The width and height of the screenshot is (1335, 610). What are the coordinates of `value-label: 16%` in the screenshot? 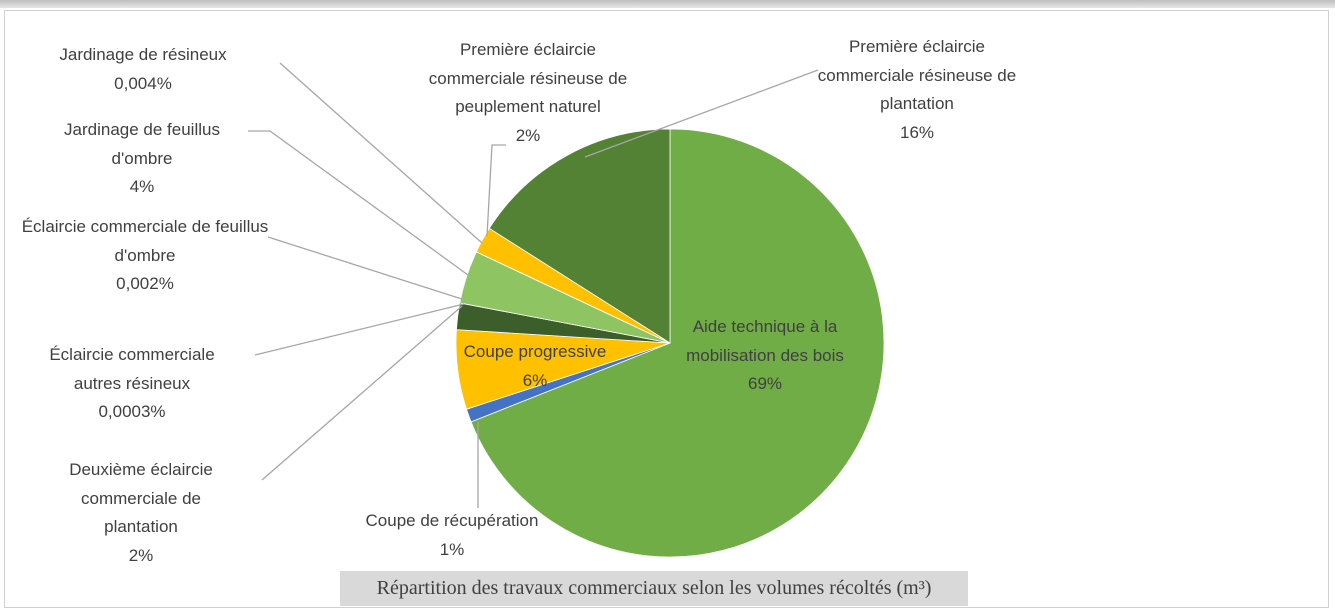 It's located at (917, 132).